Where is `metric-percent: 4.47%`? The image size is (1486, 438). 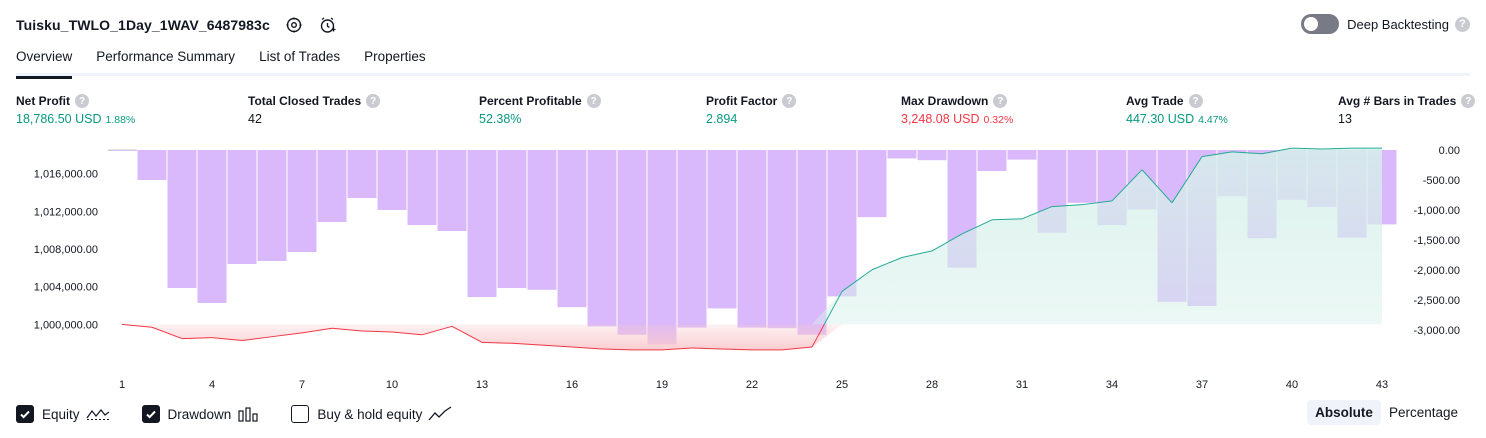 metric-percent: 4.47% is located at coordinates (1213, 120).